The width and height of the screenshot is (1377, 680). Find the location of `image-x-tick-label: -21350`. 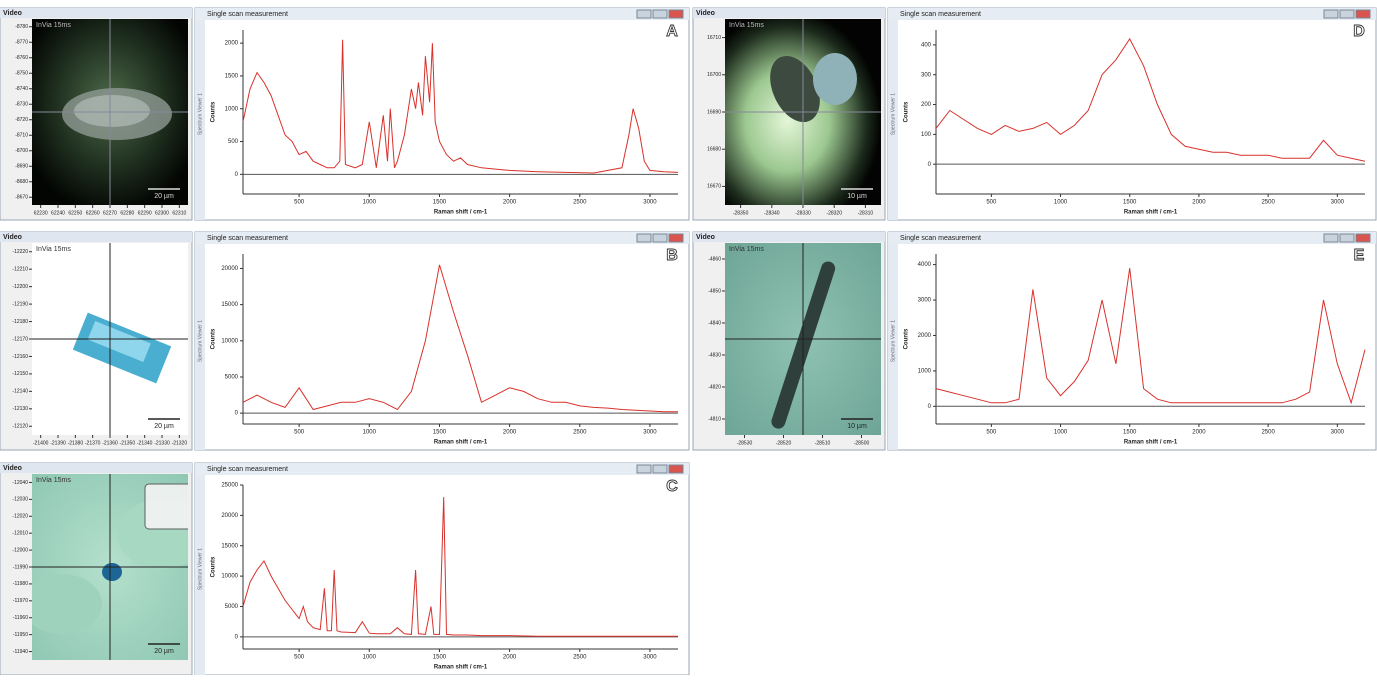

image-x-tick-label: -21350 is located at coordinates (128, 443).